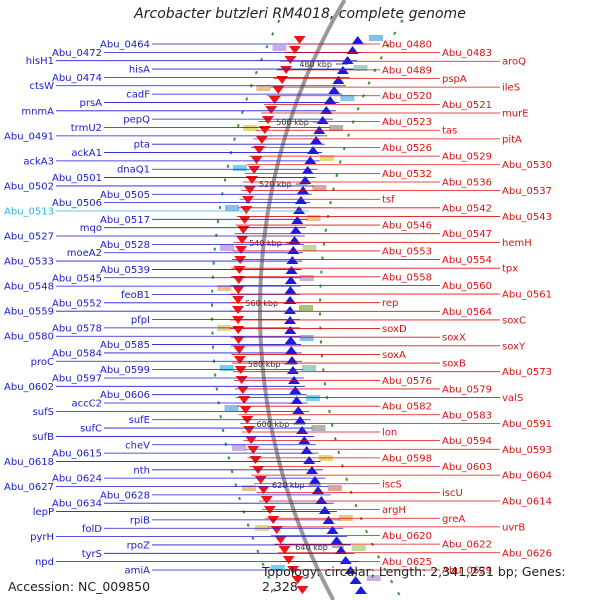  What do you see at coordinates (407, 251) in the screenshot?
I see `gene-label: Abu_0553` at bounding box center [407, 251].